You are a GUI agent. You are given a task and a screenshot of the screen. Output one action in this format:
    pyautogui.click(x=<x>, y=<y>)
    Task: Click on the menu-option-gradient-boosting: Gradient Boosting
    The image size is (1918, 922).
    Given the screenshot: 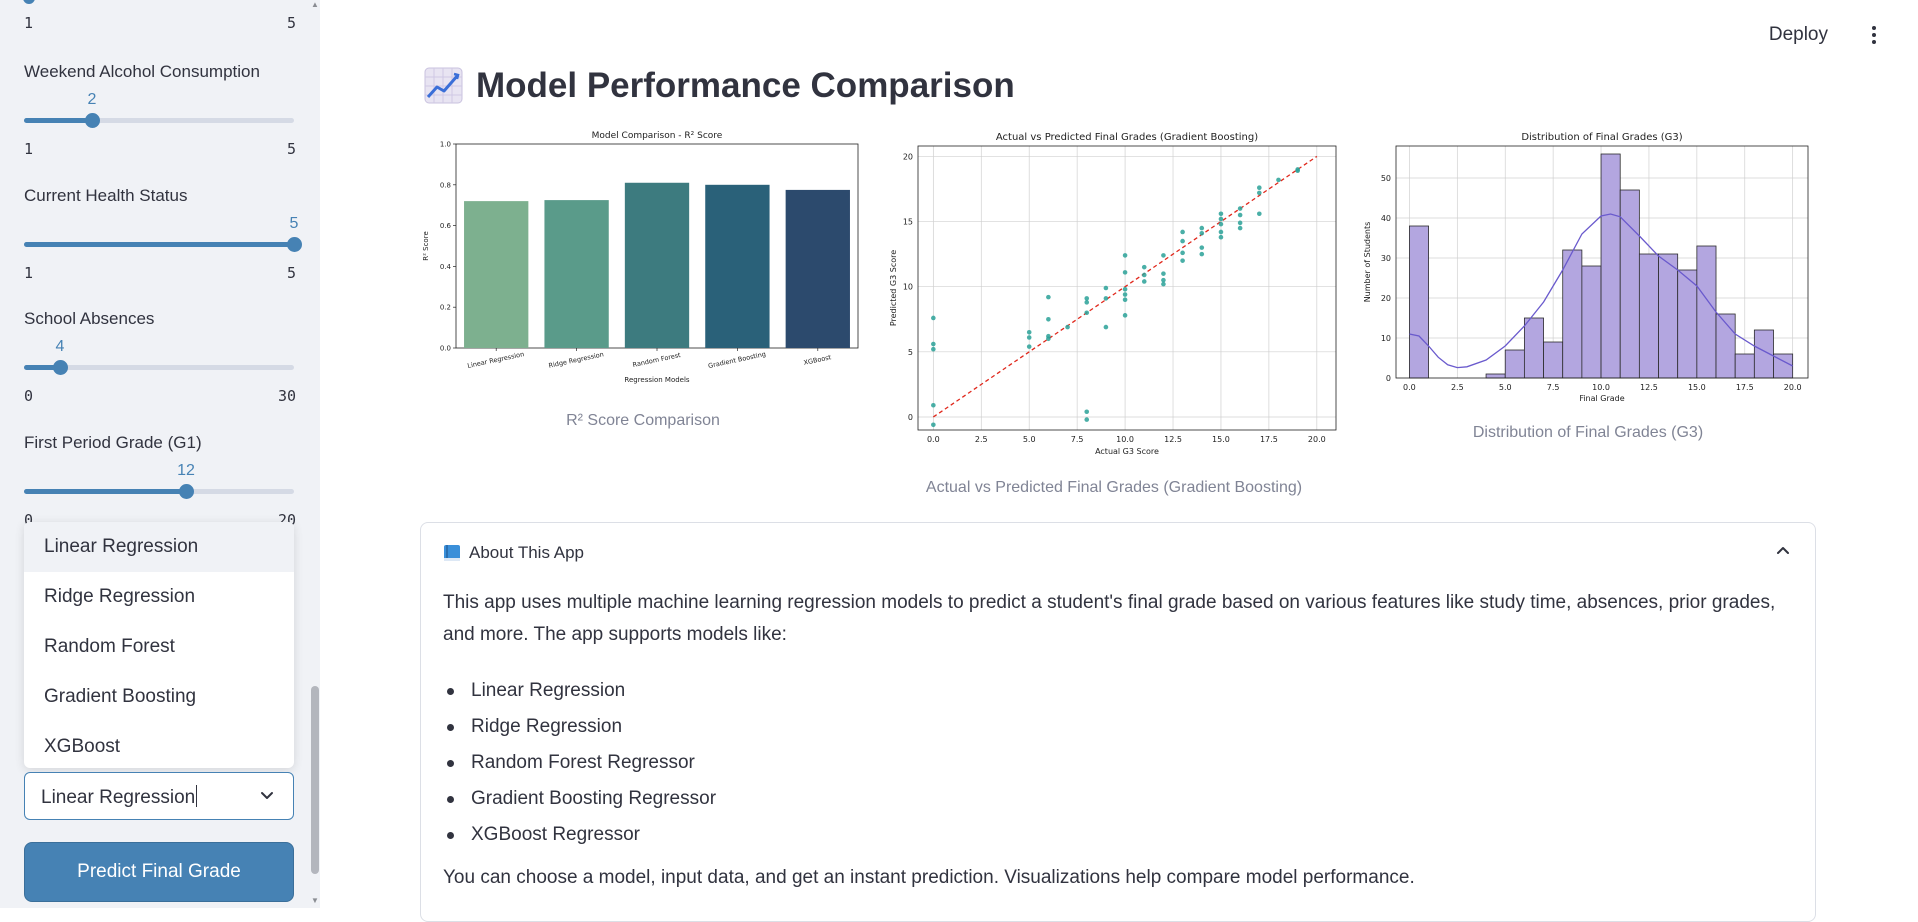 What is the action you would take?
    pyautogui.click(x=120, y=696)
    